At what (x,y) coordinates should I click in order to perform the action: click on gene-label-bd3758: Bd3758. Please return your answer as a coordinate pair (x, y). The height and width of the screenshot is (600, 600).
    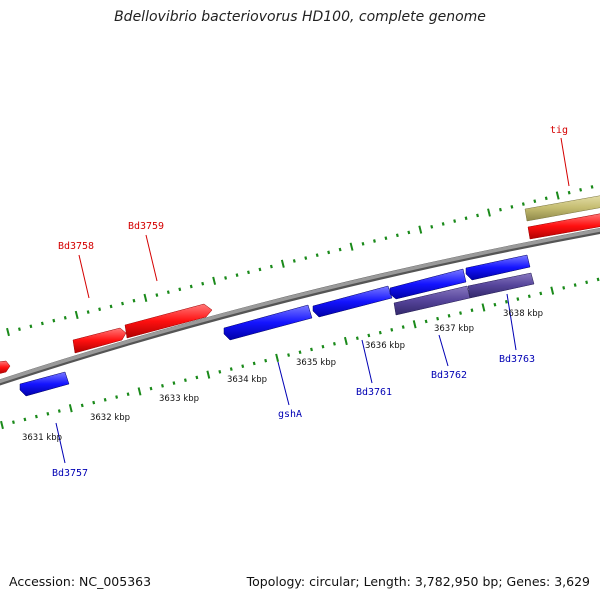
    Looking at the image, I should click on (76, 246).